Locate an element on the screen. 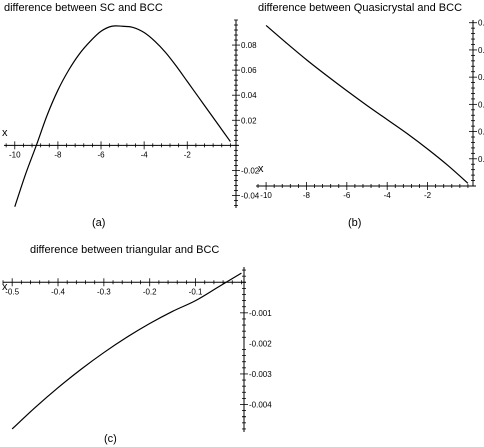 The height and width of the screenshot is (447, 484). y-tick-label: -0.004 is located at coordinates (260, 405).